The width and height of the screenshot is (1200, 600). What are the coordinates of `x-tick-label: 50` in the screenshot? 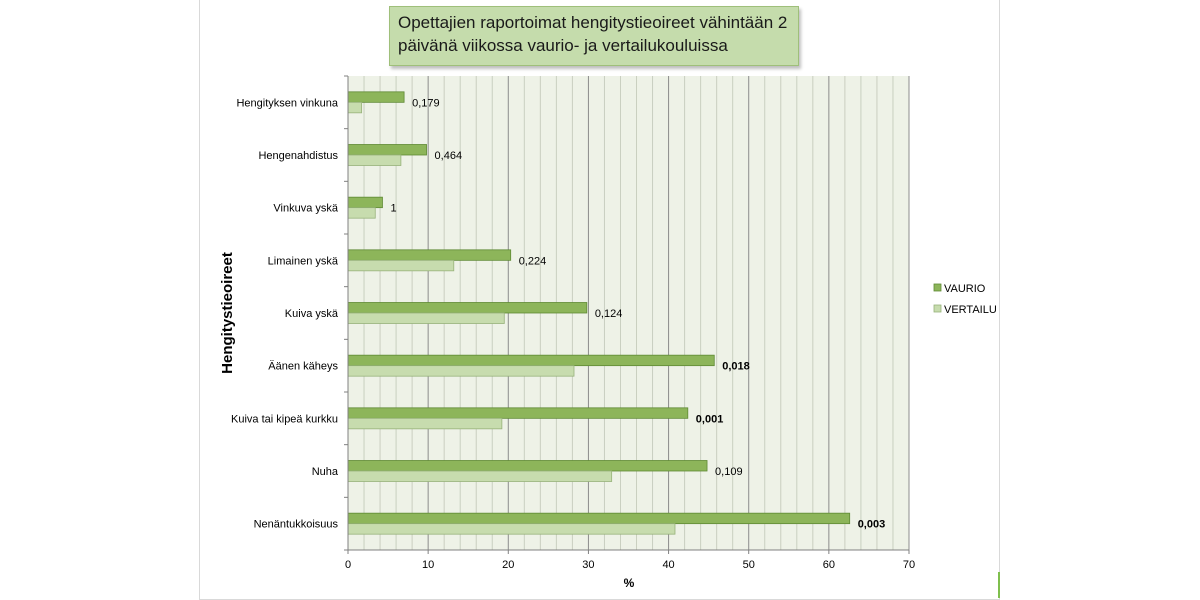 It's located at (749, 565).